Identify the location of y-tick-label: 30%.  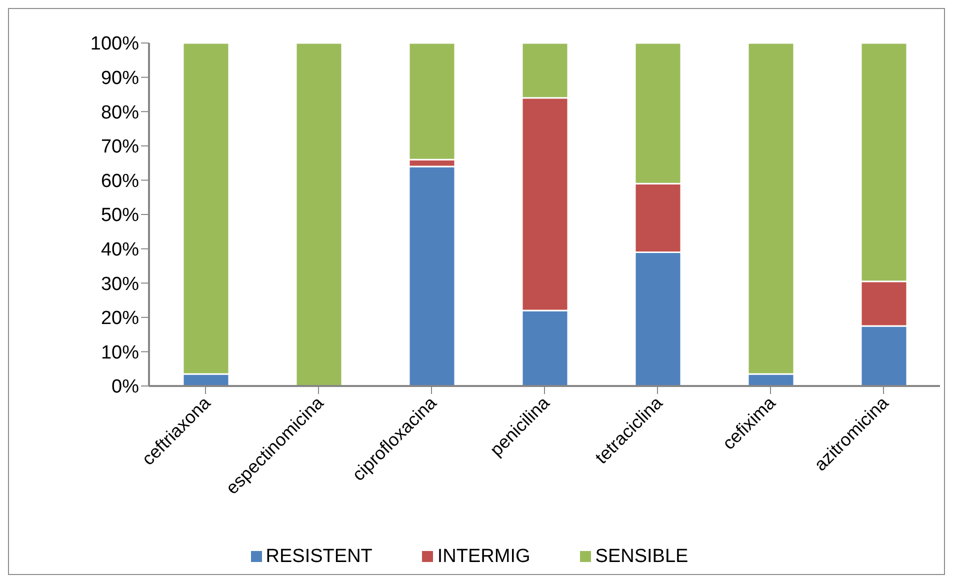
(120, 284).